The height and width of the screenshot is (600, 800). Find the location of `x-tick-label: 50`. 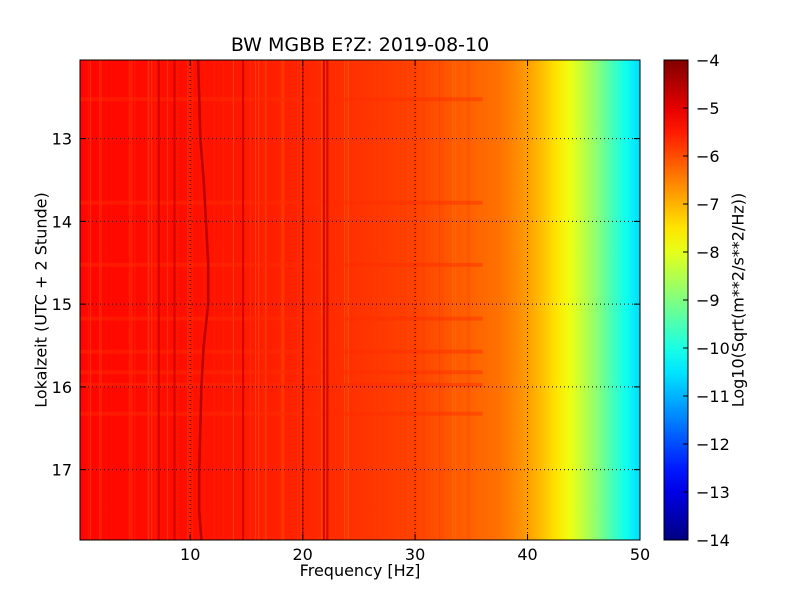

x-tick-label: 50 is located at coordinates (640, 554).